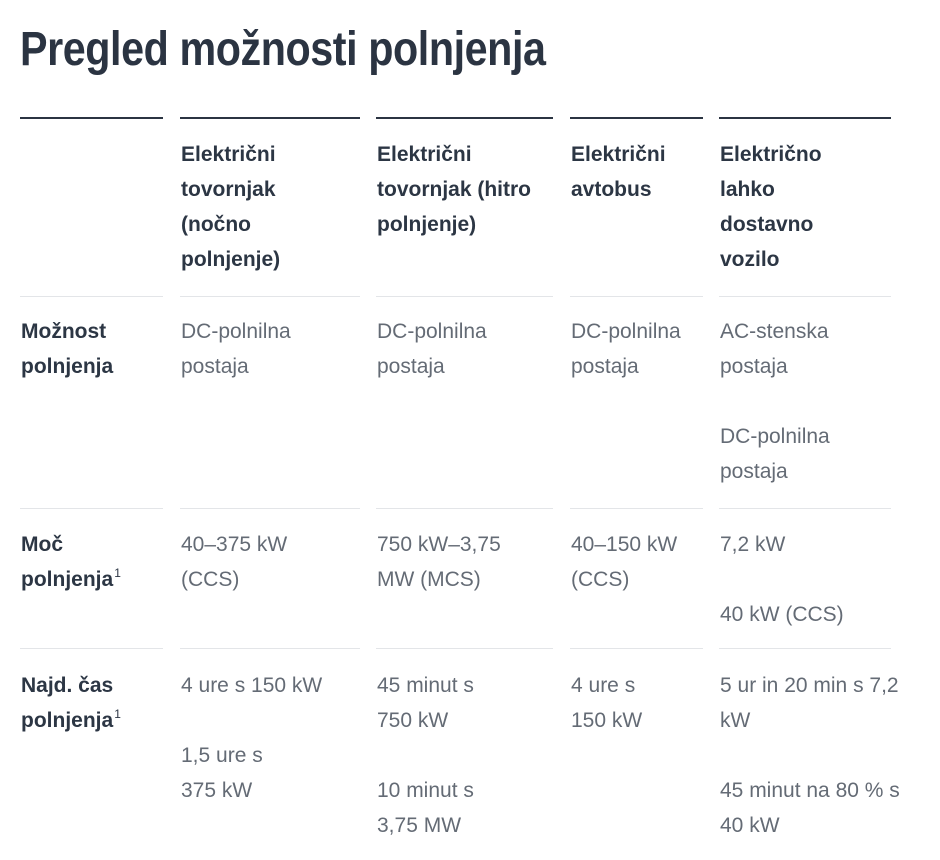 The image size is (940, 860). I want to click on row-header: Moč polnjenja1, so click(91, 562).